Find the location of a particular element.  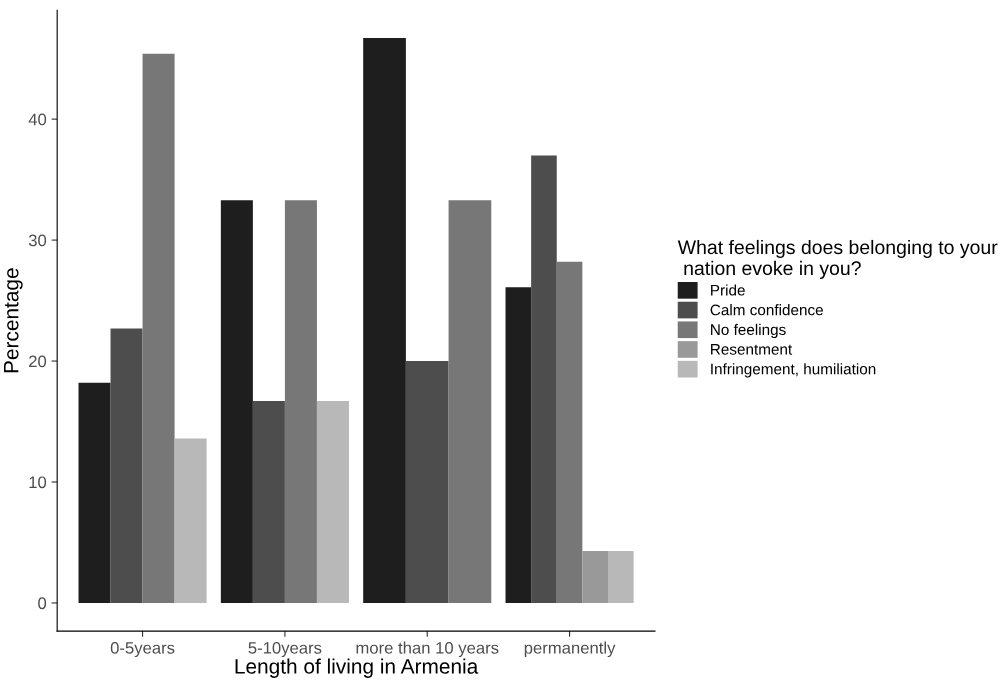

legend-title: What feelings does belonging to your nation evoke in you? is located at coordinates (837, 259).